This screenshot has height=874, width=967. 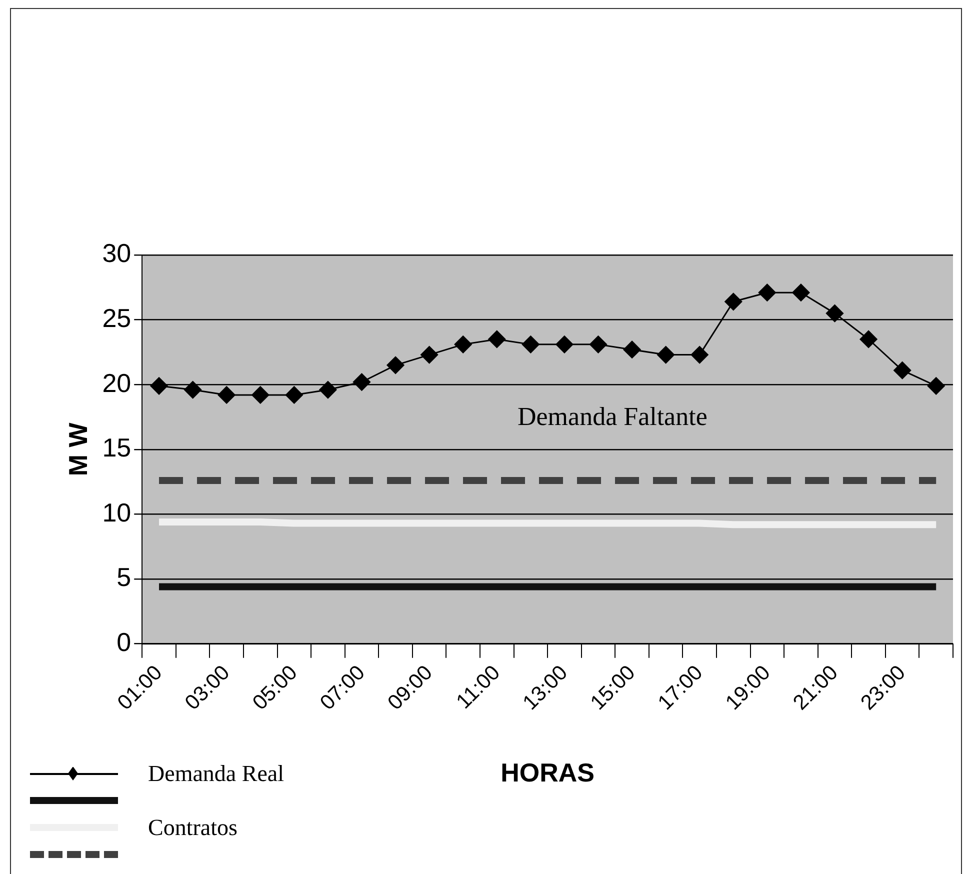 I want to click on legend-label: Contratos, so click(x=193, y=827).